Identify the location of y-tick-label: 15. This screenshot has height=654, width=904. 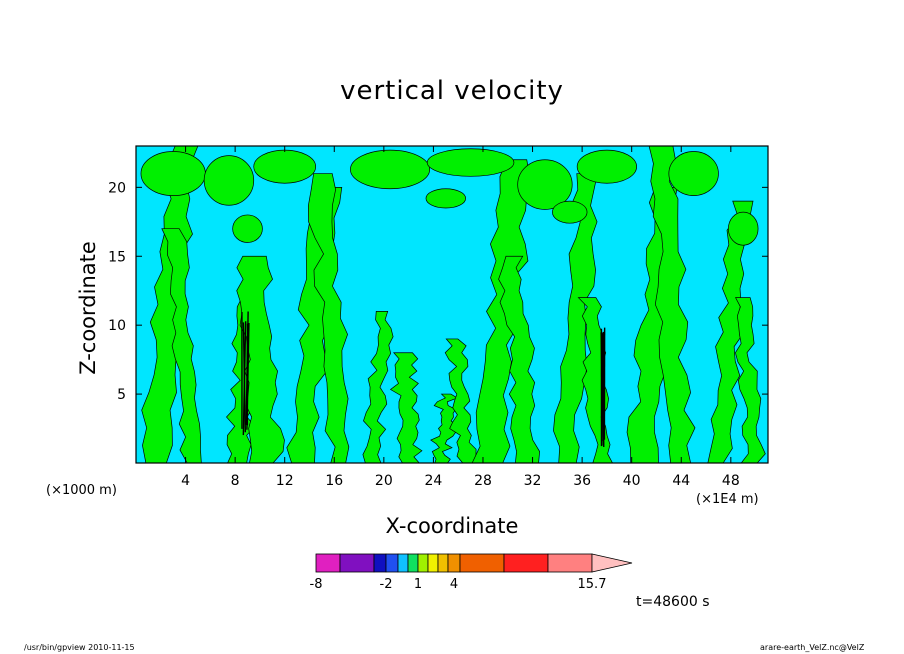
(117, 257).